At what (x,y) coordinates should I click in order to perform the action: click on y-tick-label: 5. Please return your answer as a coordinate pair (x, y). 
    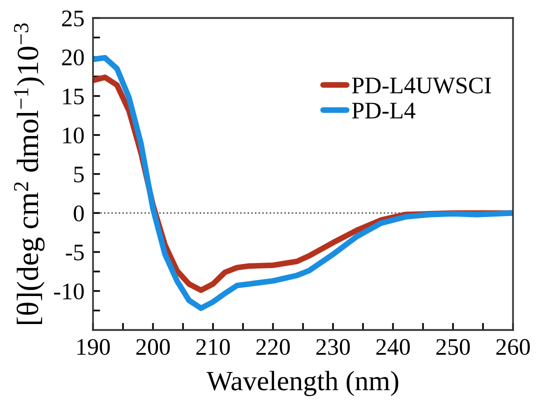
    Looking at the image, I should click on (79, 174).